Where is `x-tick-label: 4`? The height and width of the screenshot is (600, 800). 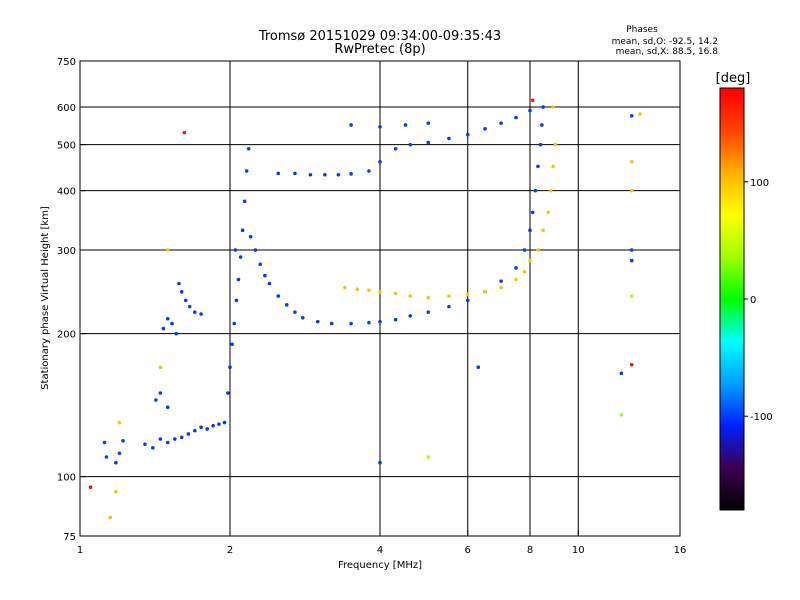 x-tick-label: 4 is located at coordinates (380, 550).